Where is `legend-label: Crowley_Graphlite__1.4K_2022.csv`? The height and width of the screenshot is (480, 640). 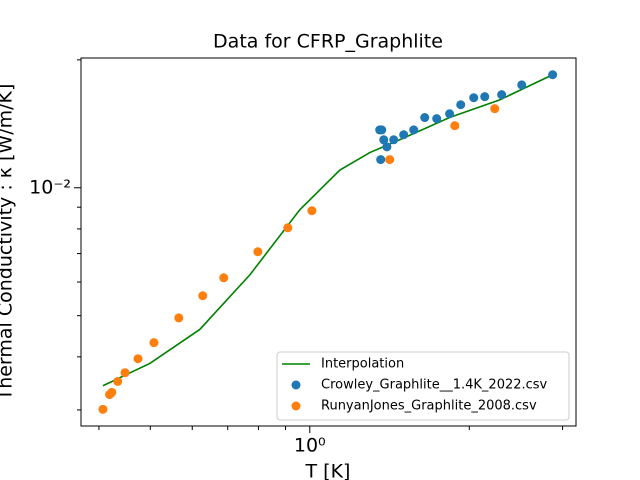
legend-label: Crowley_Graphlite__1.4K_2022.csv is located at coordinates (434, 385).